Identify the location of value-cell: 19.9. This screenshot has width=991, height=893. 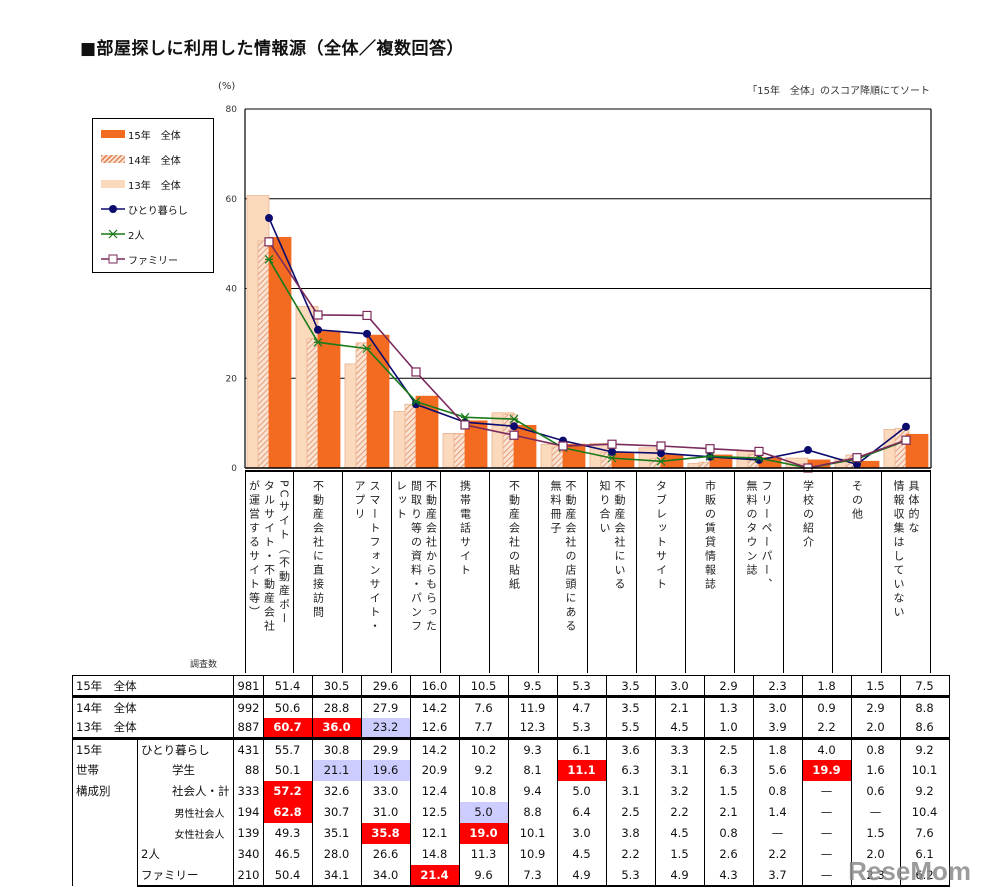
(827, 770).